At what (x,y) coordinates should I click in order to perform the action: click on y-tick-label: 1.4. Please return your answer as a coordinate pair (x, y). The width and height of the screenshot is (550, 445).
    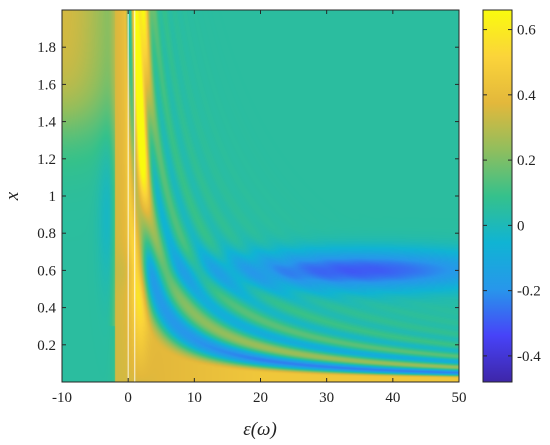
    Looking at the image, I should click on (46, 123).